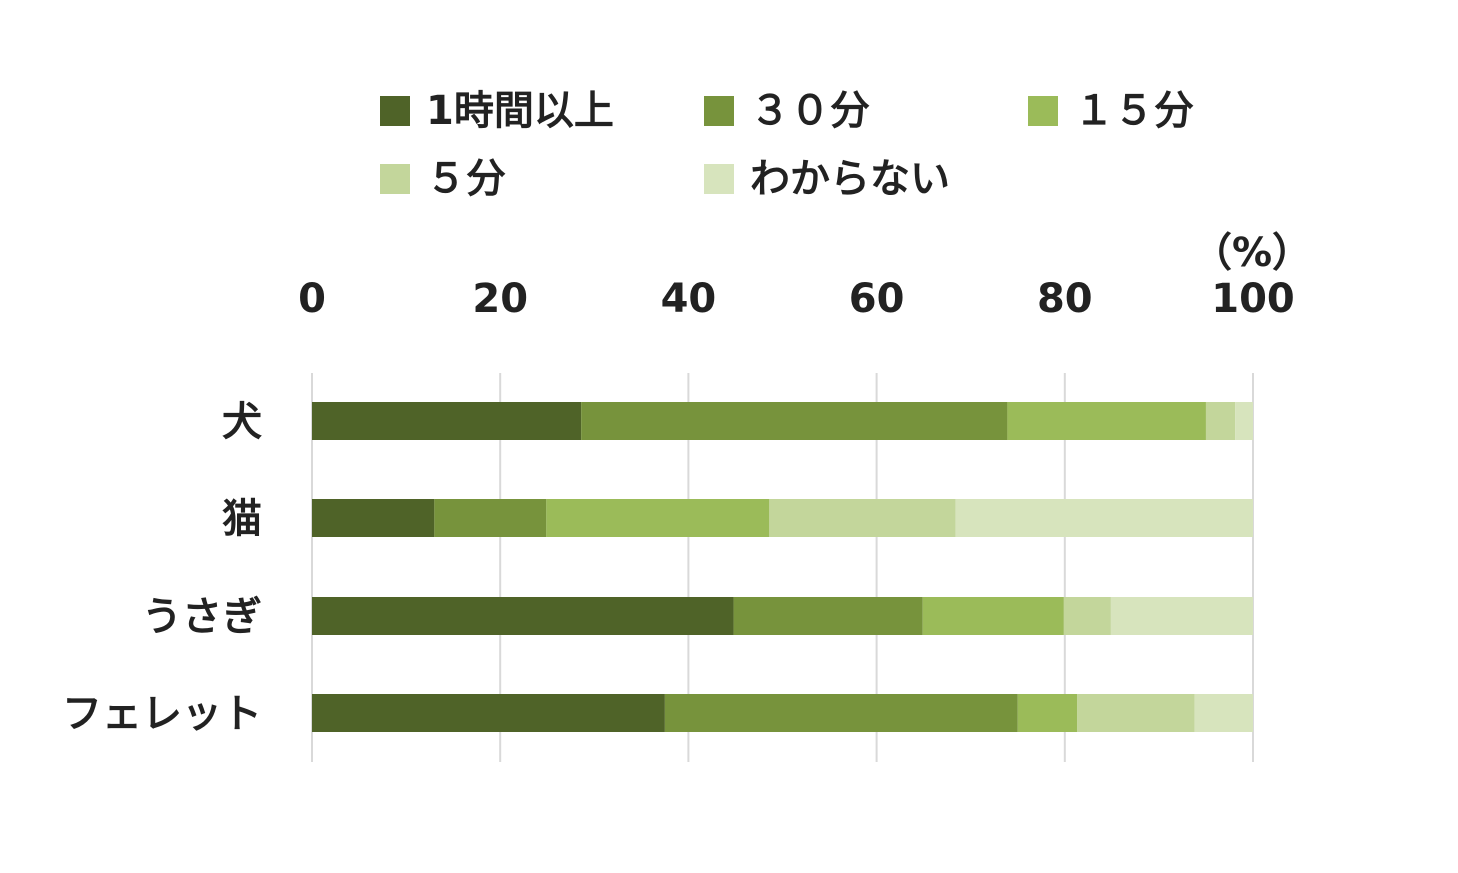 This screenshot has height=873, width=1458. I want to click on category-label: 猫, so click(242, 519).